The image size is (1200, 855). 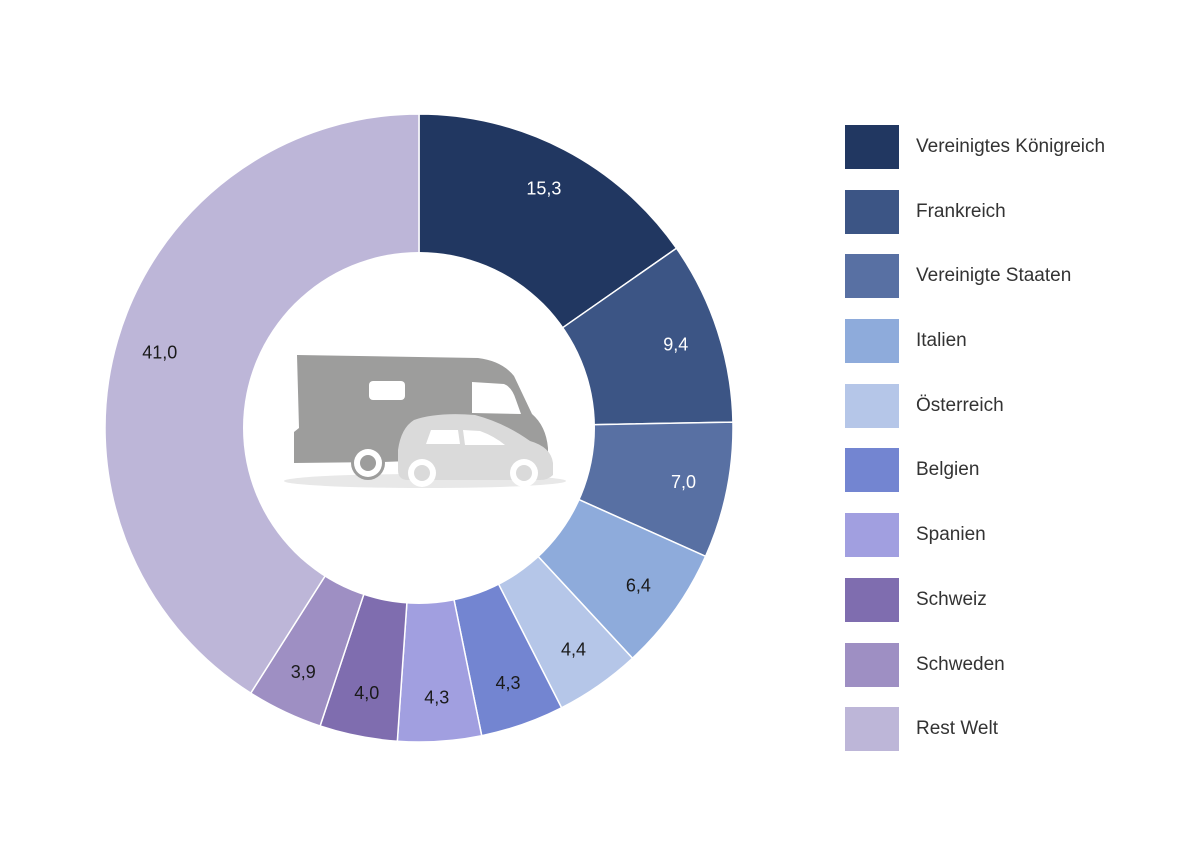 I want to click on slice-label-vereinigte-staaten: 7,0, so click(x=683, y=482).